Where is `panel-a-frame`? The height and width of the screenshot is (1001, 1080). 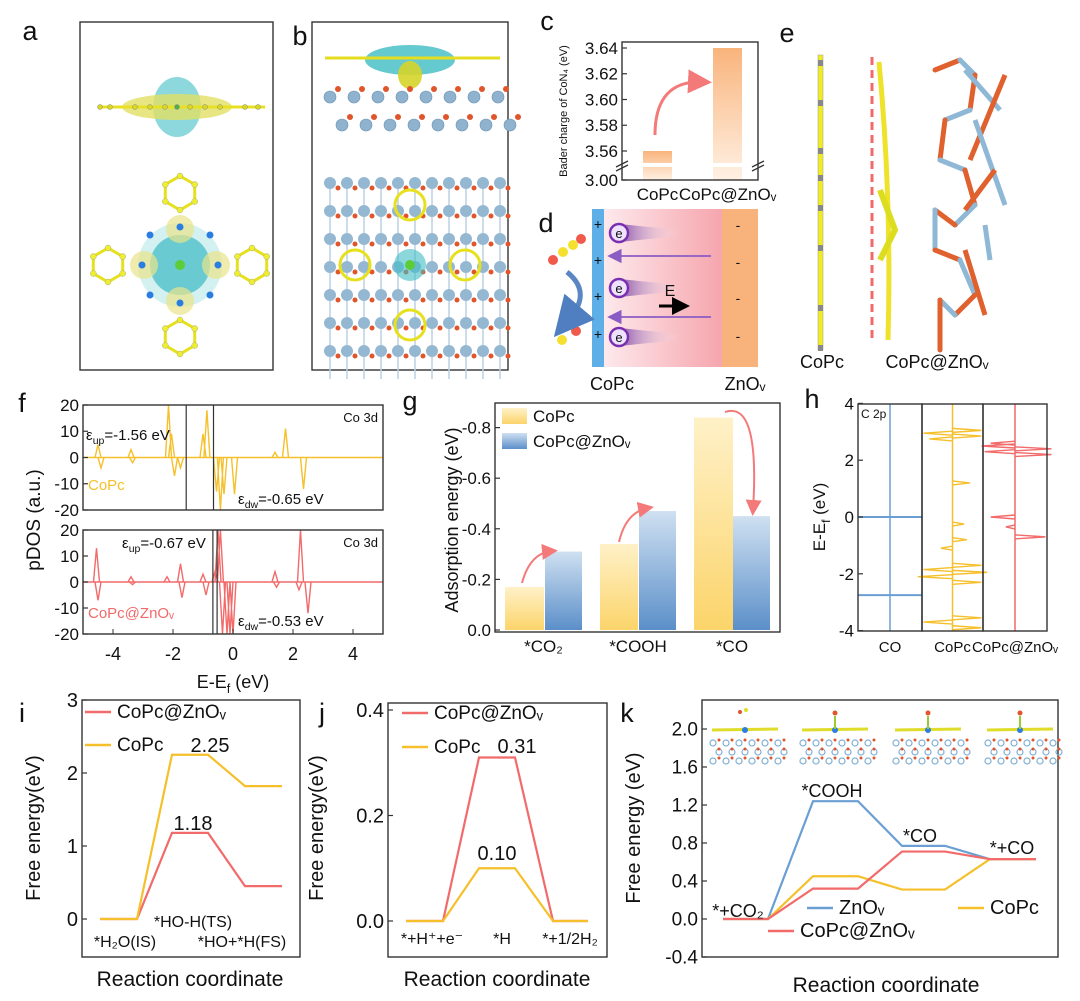
panel-a-frame is located at coordinates (176, 196).